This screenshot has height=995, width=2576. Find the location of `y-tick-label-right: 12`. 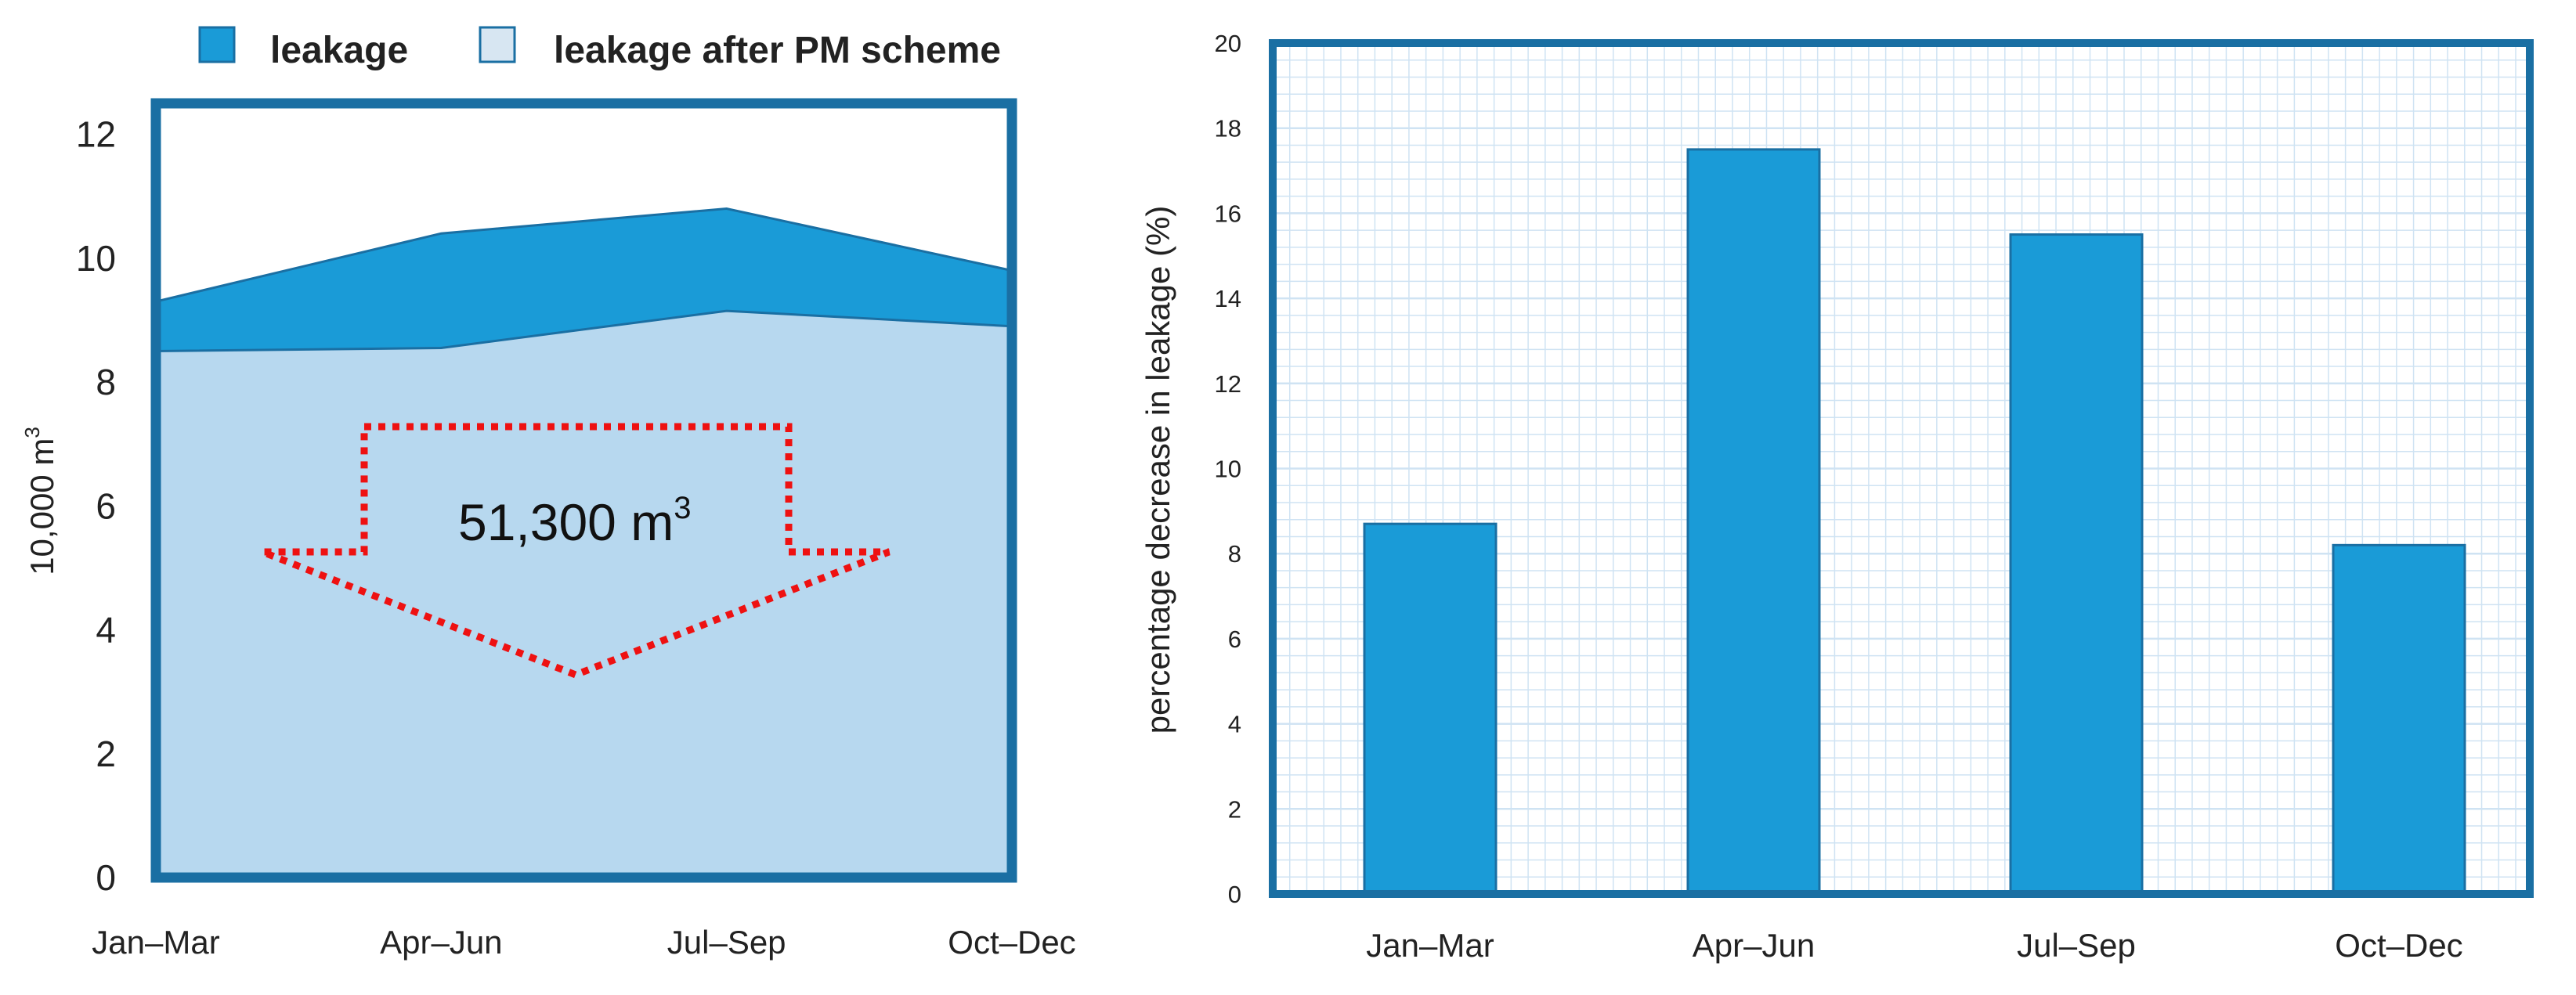

y-tick-label-right: 12 is located at coordinates (1228, 384).